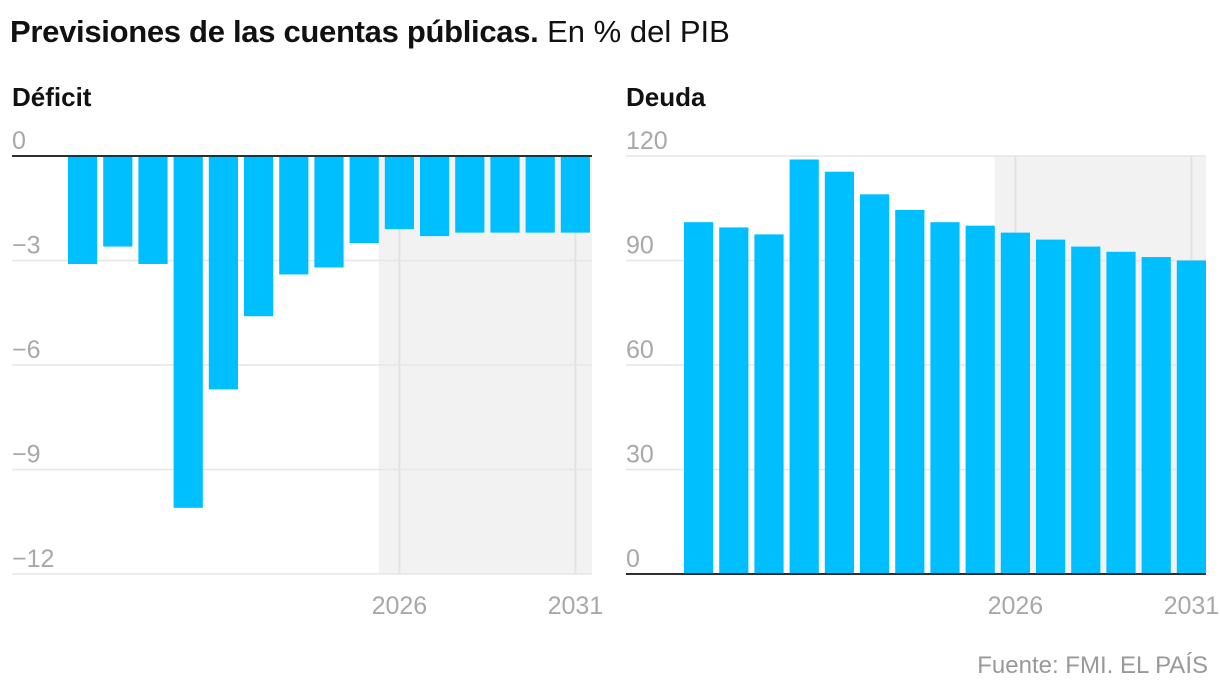 This screenshot has height=700, width=1220. What do you see at coordinates (875, 384) in the screenshot?
I see `debt-bar-2022` at bounding box center [875, 384].